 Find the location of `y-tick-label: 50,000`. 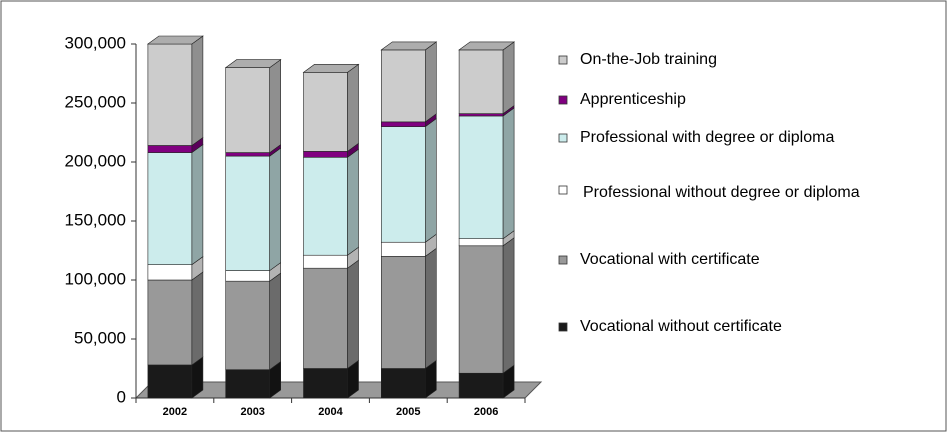

y-tick-label: 50,000 is located at coordinates (100, 337).